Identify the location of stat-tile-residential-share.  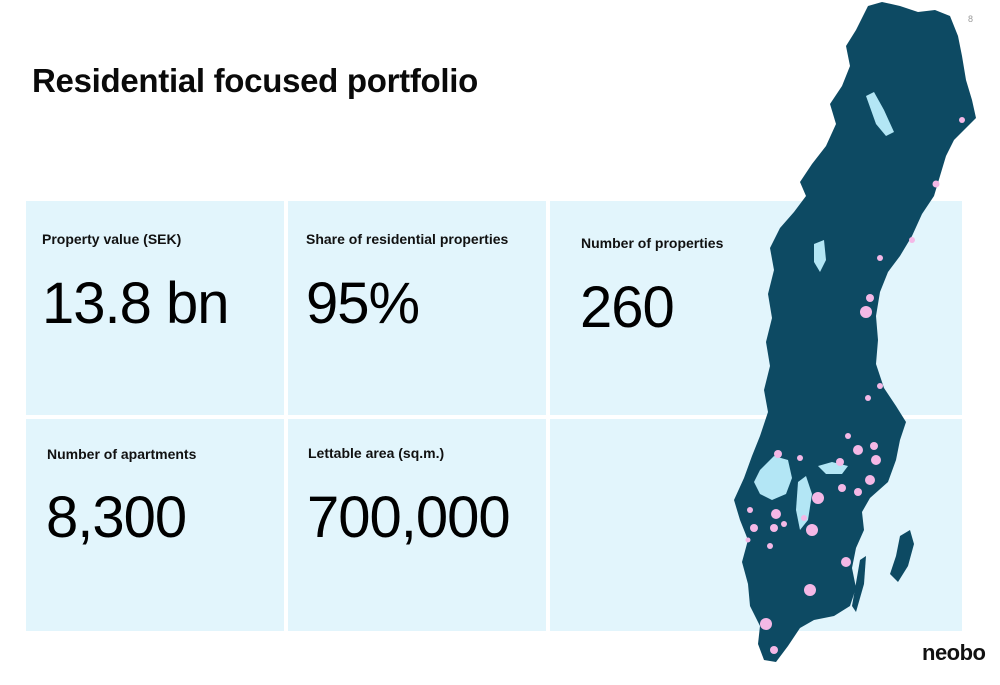
(417, 308).